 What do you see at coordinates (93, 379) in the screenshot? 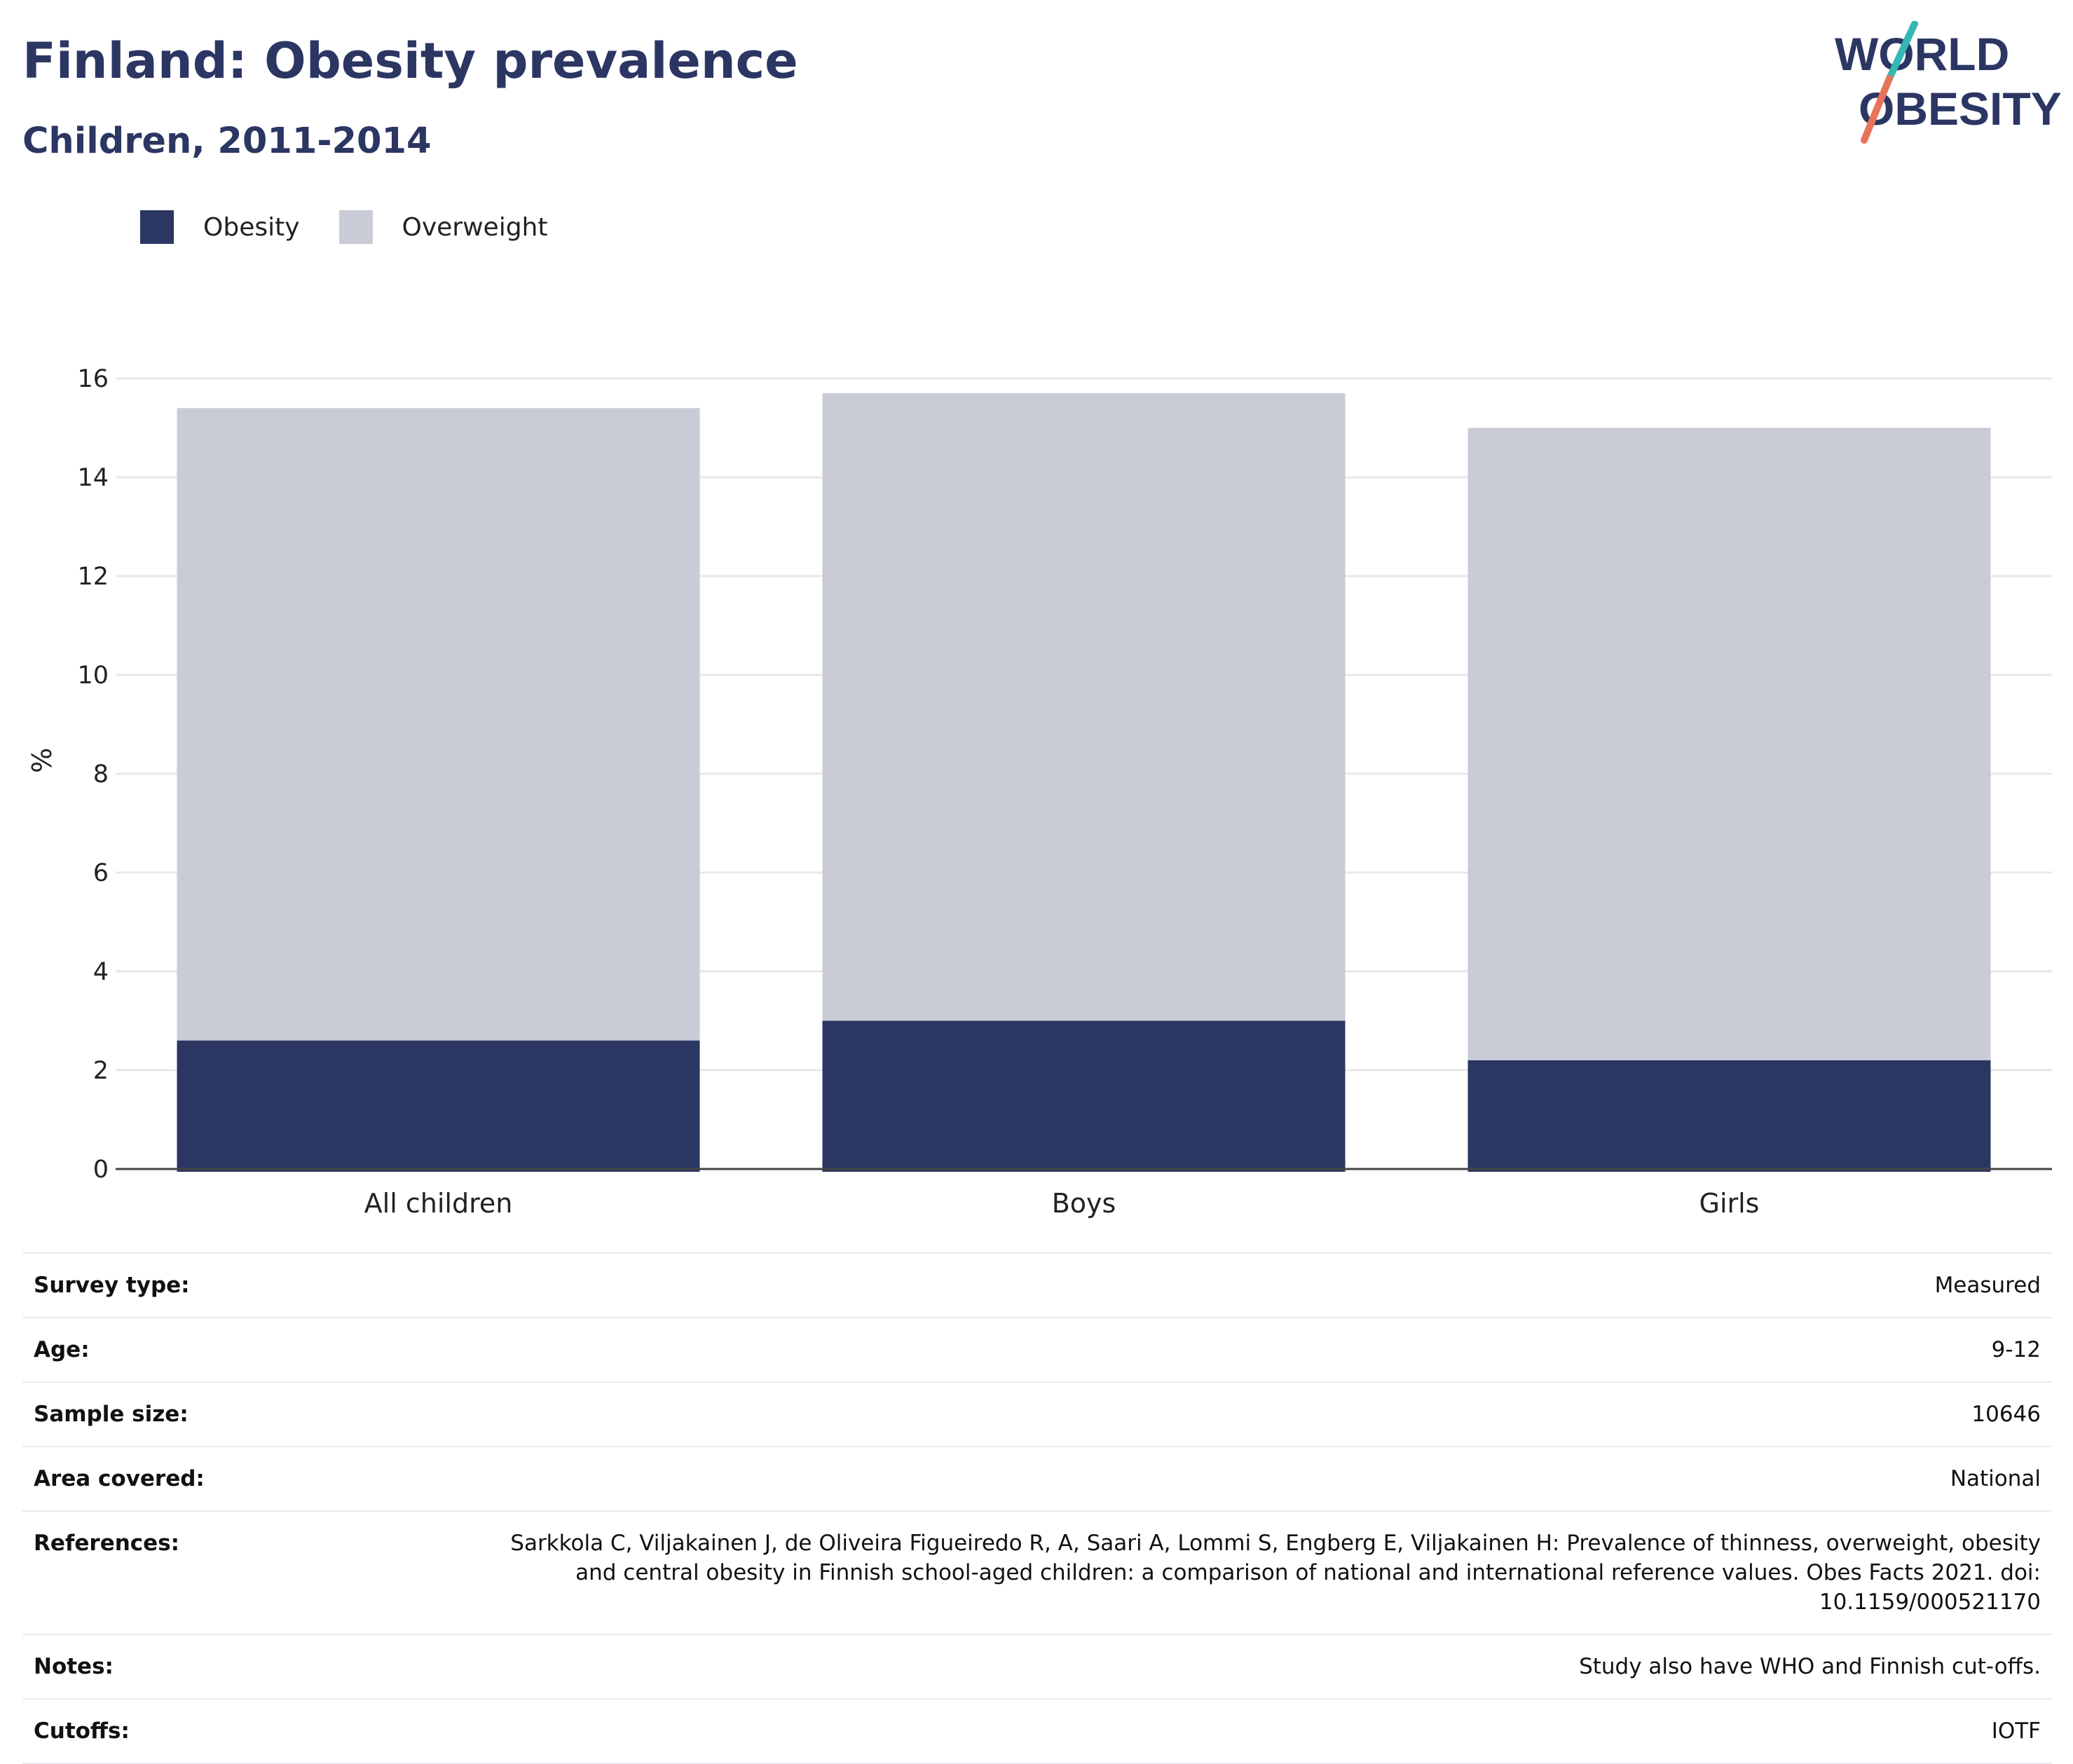
I see `y-tick-label: 16` at bounding box center [93, 379].